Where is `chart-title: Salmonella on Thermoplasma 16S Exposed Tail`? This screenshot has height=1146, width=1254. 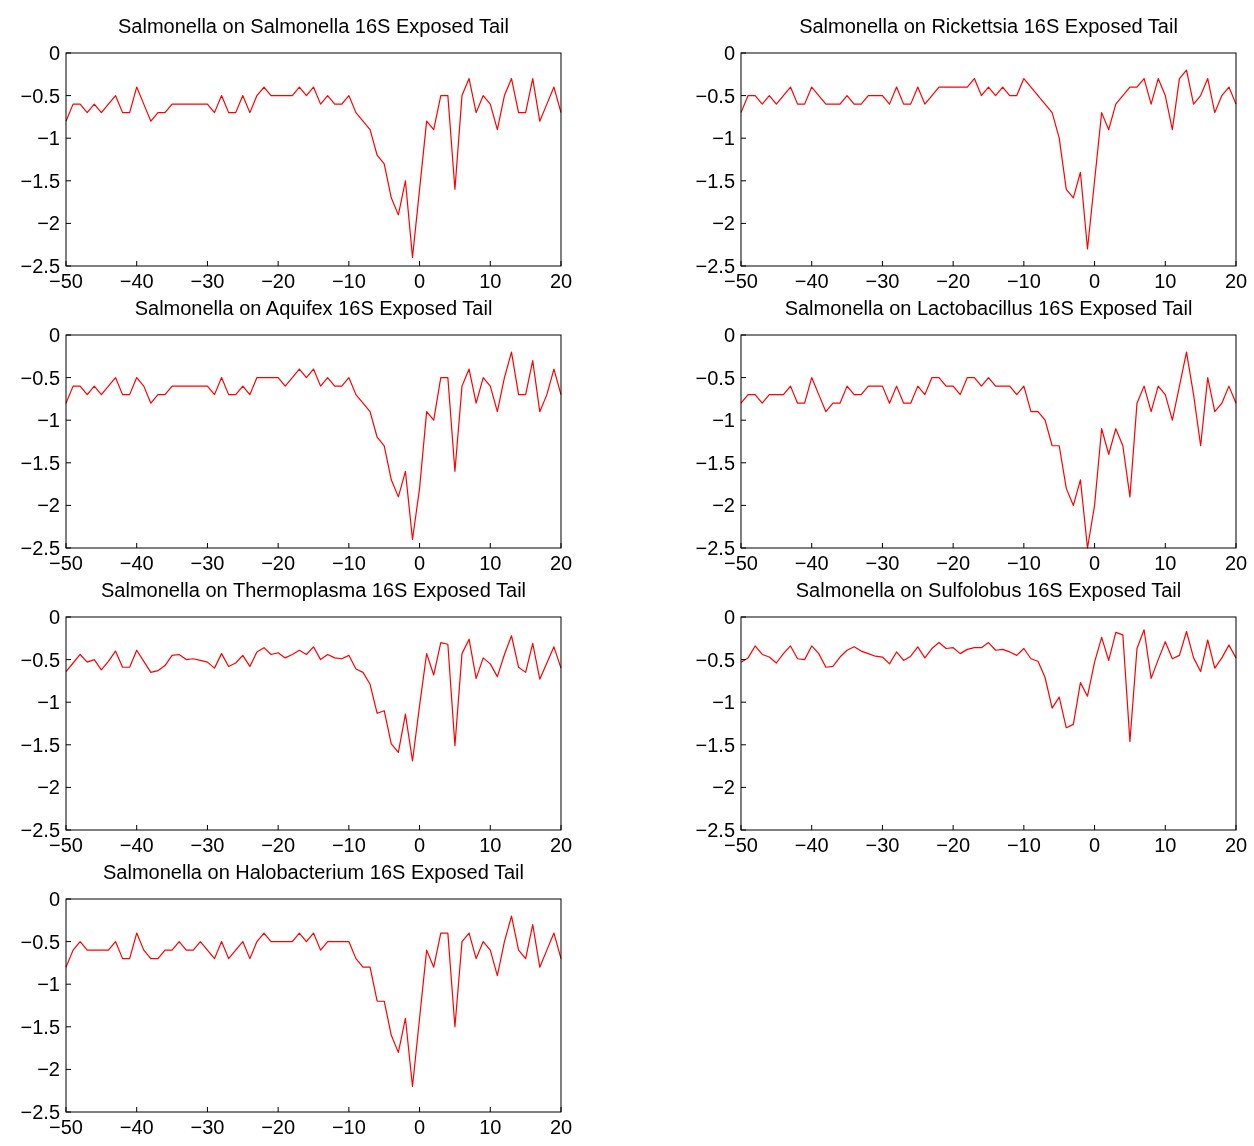 chart-title: Salmonella on Thermoplasma 16S Exposed Tail is located at coordinates (313, 590).